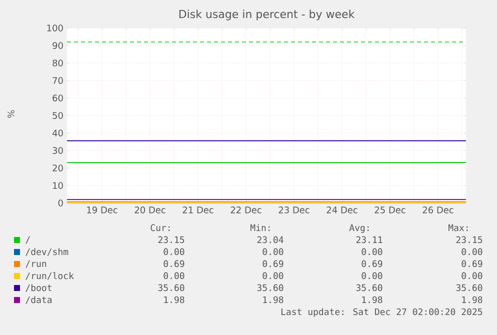 The image size is (497, 335). Describe the element at coordinates (369, 240) in the screenshot. I see `text: 23.11` at that location.